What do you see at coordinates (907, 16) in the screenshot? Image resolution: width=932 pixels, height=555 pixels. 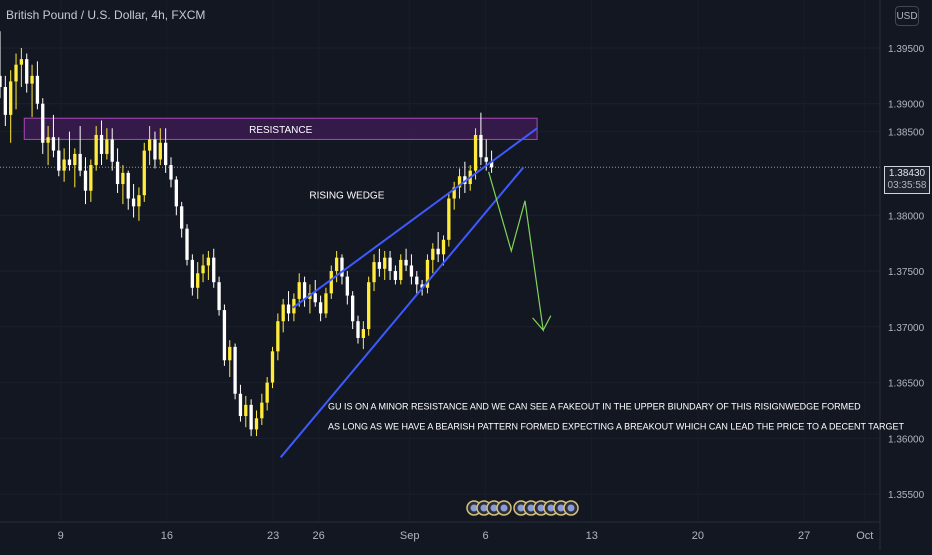 I see `currency-button: USD` at bounding box center [907, 16].